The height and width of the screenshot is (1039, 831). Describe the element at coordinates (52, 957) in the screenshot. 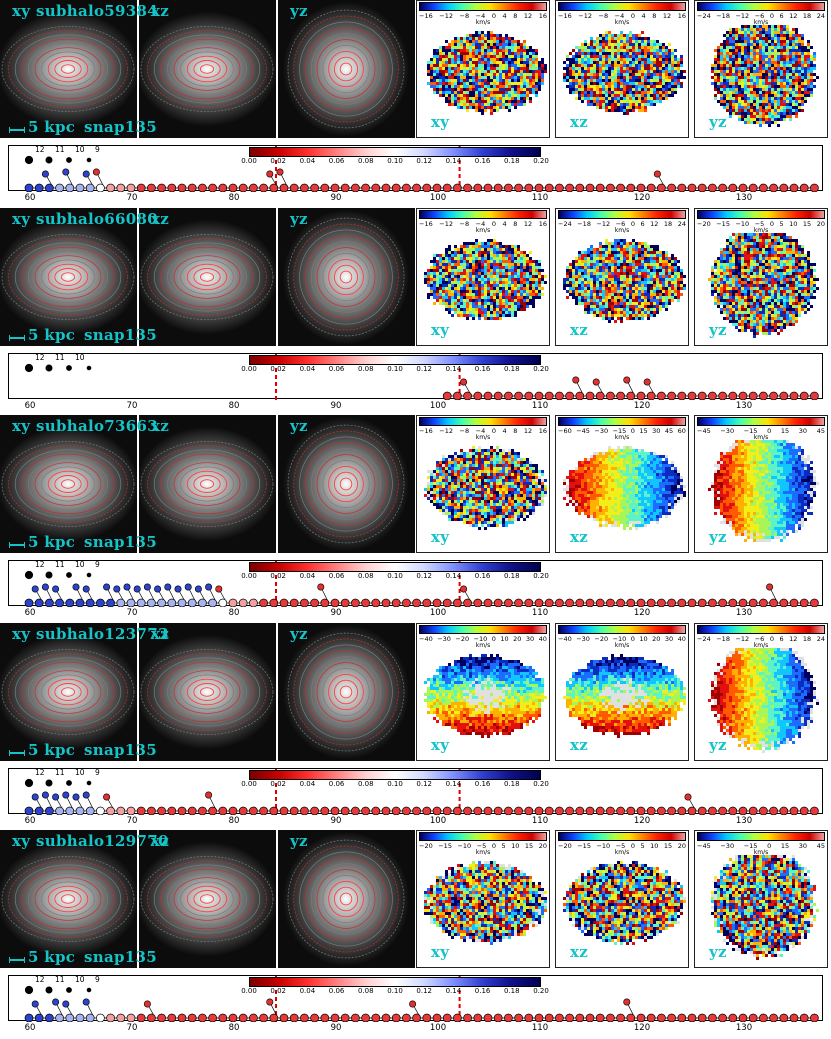

I see `scale-bar-label: 5 kpc` at that location.